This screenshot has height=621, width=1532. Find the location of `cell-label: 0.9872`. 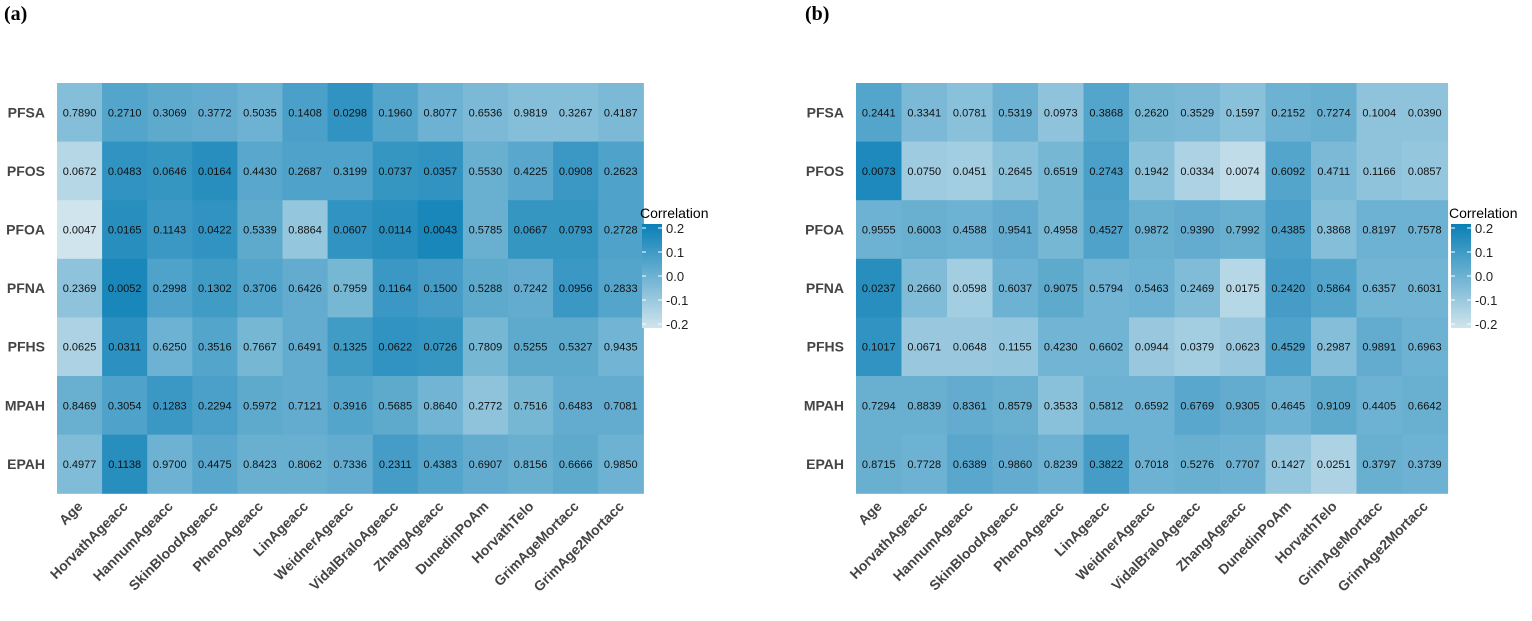

cell-label: 0.9872 is located at coordinates (1152, 231).